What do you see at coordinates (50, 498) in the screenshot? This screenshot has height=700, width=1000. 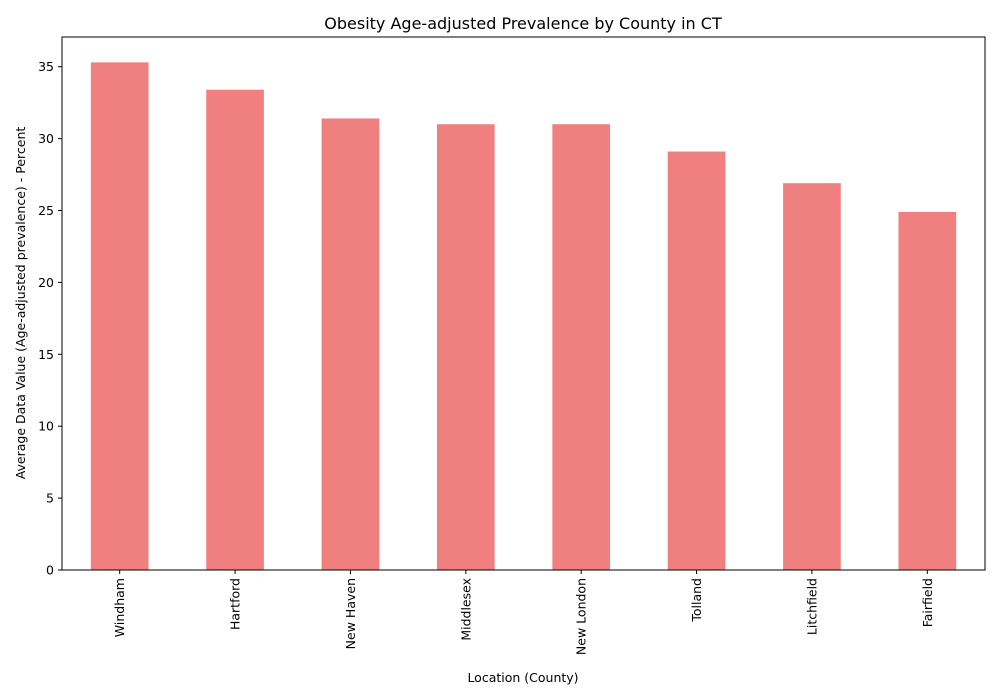 I see `y-tick-label: 5` at bounding box center [50, 498].